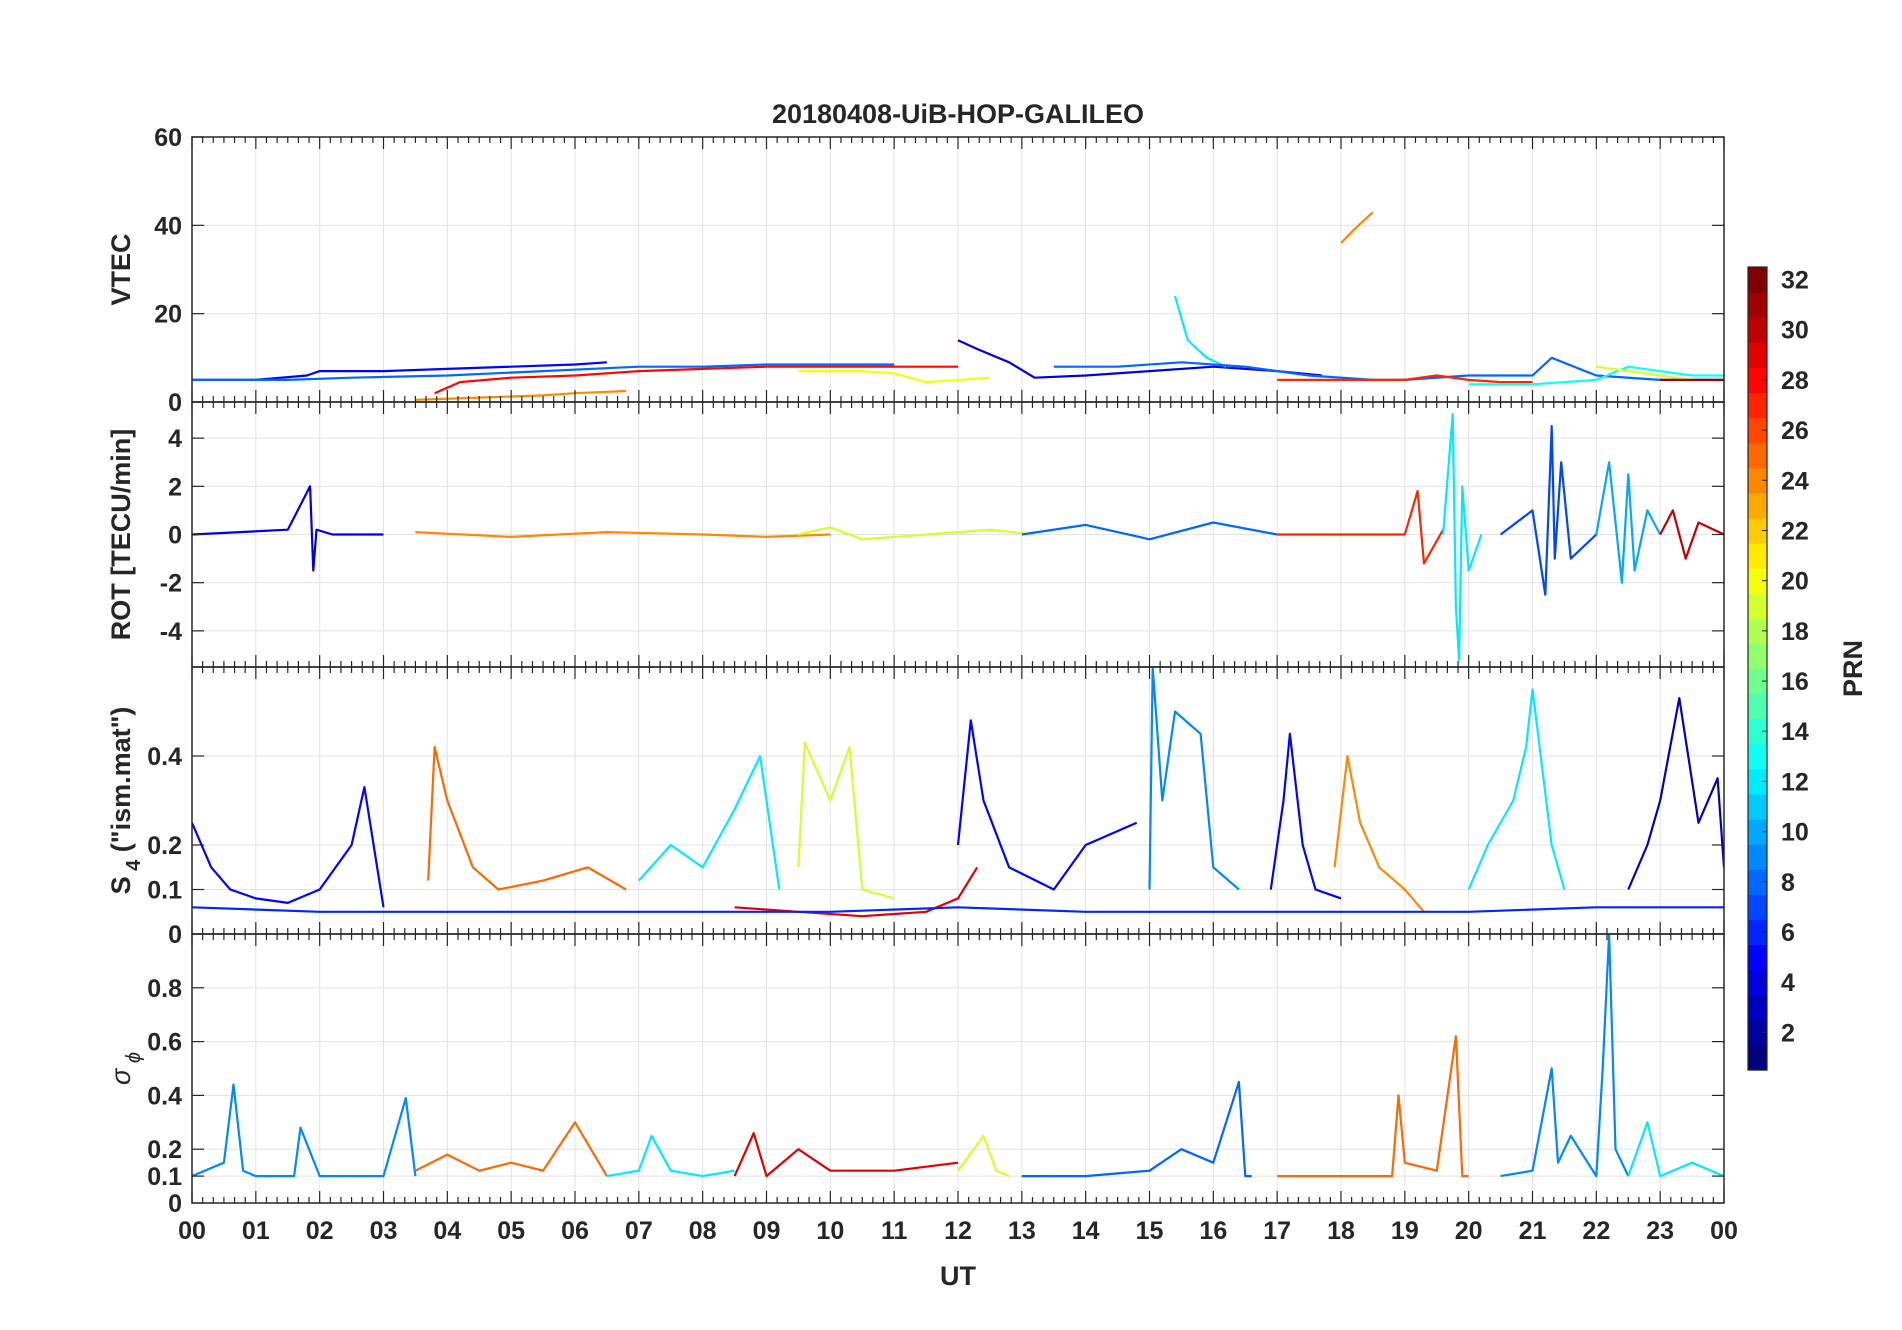 The height and width of the screenshot is (1330, 1902). Describe the element at coordinates (767, 1231) in the screenshot. I see `x-tick-label: 09` at that location.